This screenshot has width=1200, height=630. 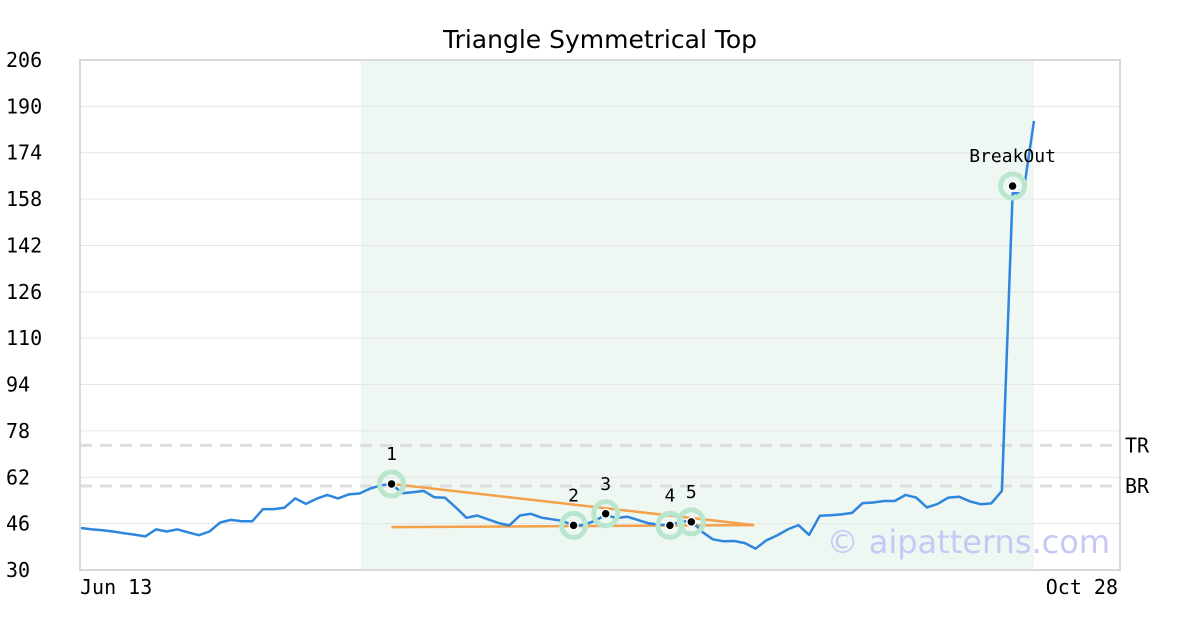 I want to click on point-marker-breakout, so click(x=1012, y=186).